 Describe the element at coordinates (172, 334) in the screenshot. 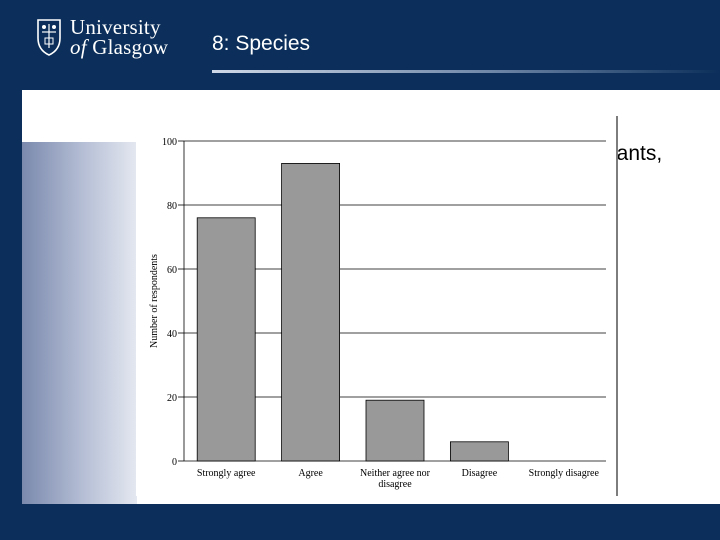

I see `y-tick-label-2: 40` at that location.